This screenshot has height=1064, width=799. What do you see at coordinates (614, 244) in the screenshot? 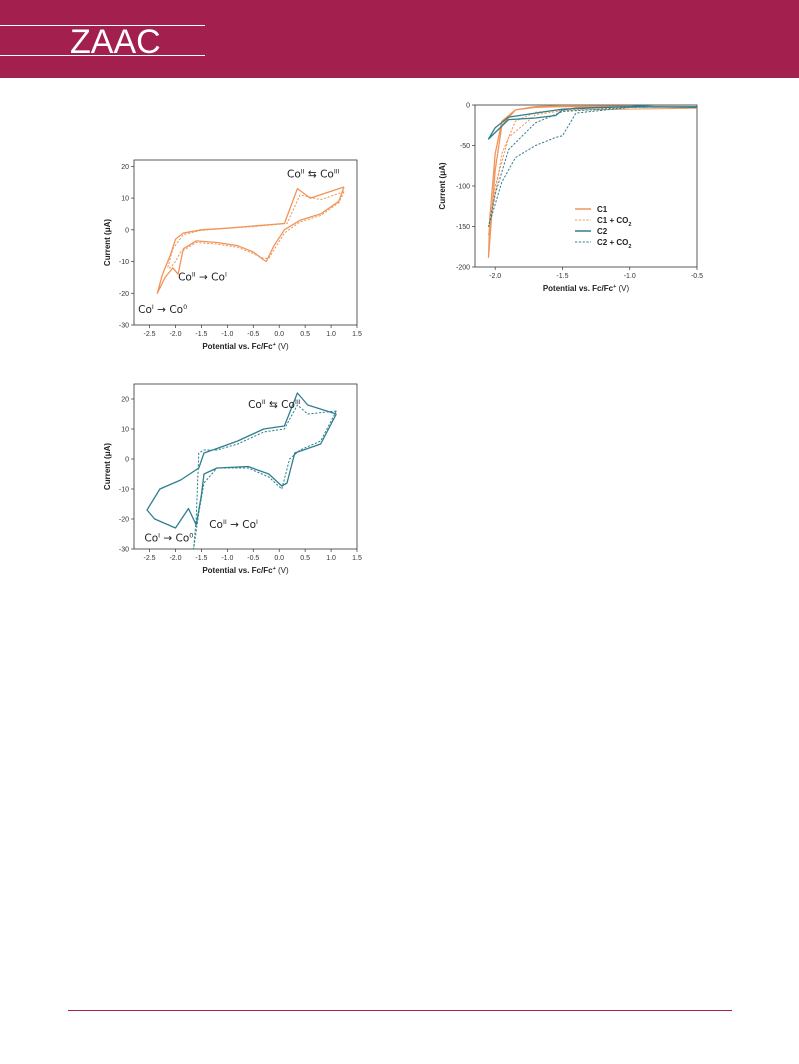
I see `legend-label: C2 + CO2` at bounding box center [614, 244].